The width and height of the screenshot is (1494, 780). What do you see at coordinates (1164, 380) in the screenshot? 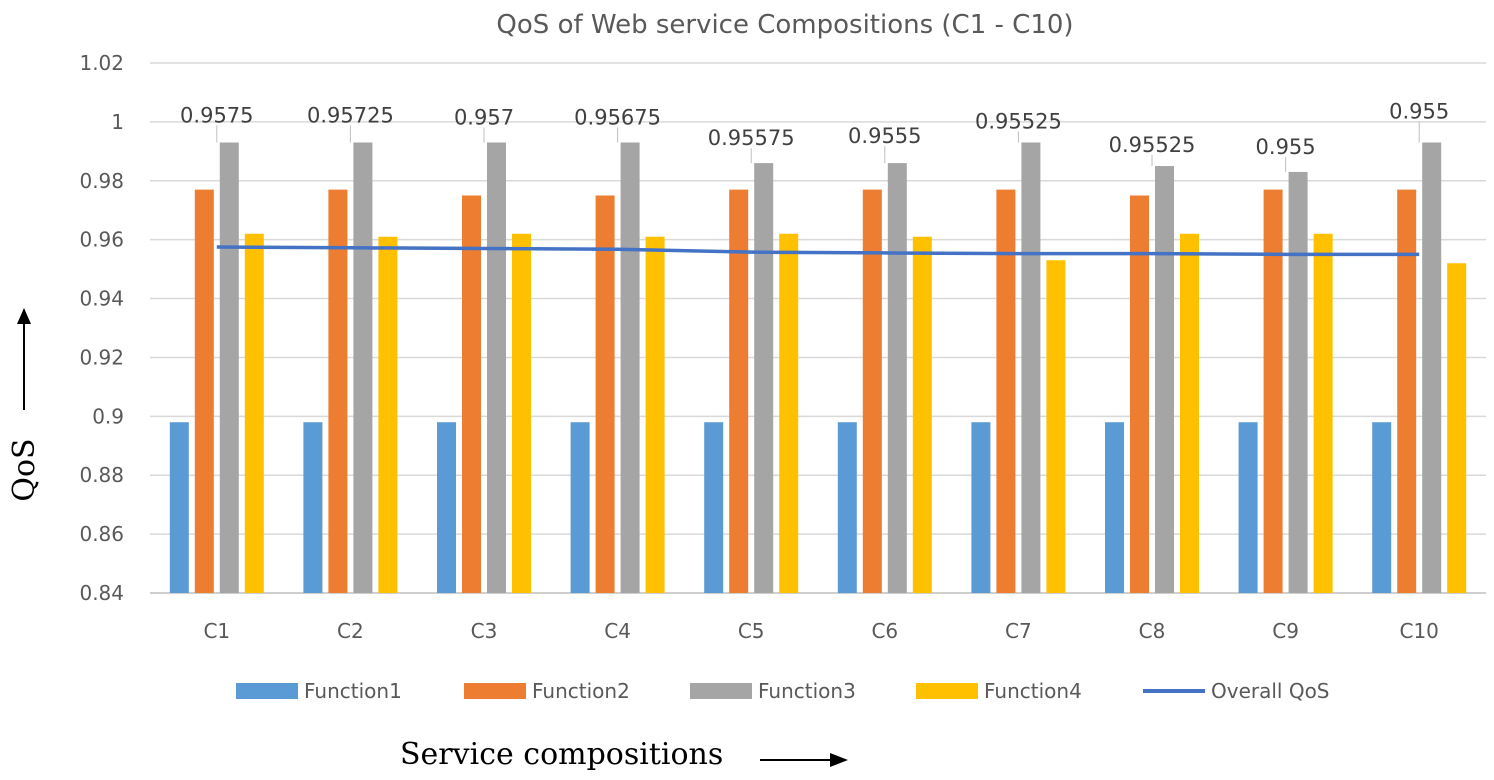
I see `bar-function3-c8` at bounding box center [1164, 380].